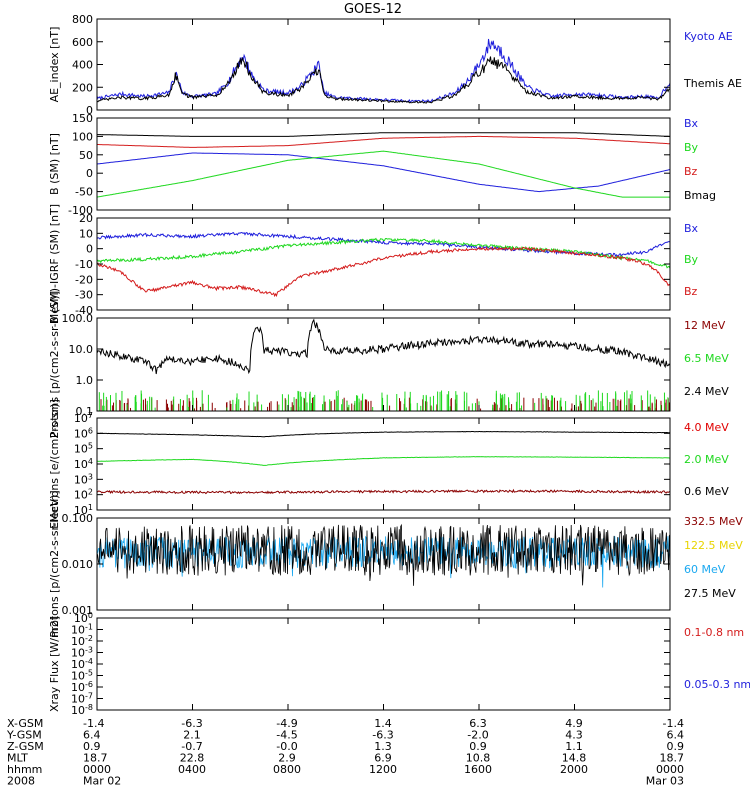 This screenshot has width=750, height=800. Describe the element at coordinates (191, 746) in the screenshot. I see `ephemeris-value: -0.7` at that location.